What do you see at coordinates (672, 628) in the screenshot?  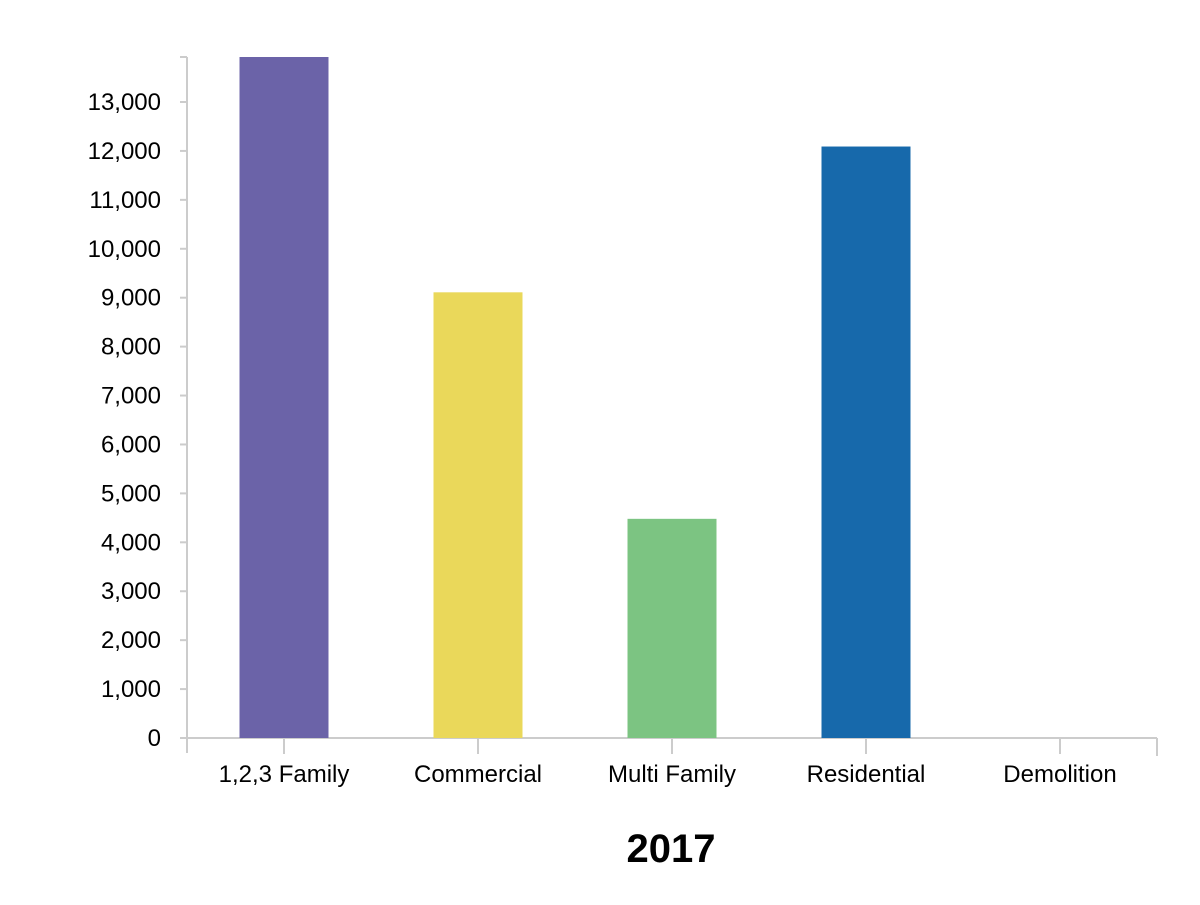 I see `bar-multi-family` at bounding box center [672, 628].